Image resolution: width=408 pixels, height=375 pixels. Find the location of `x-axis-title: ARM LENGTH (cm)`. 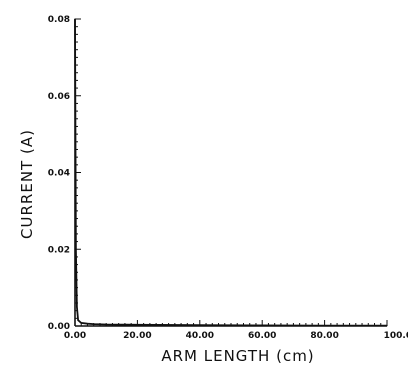

x-axis-title: ARM LENGTH (cm) is located at coordinates (237, 356).